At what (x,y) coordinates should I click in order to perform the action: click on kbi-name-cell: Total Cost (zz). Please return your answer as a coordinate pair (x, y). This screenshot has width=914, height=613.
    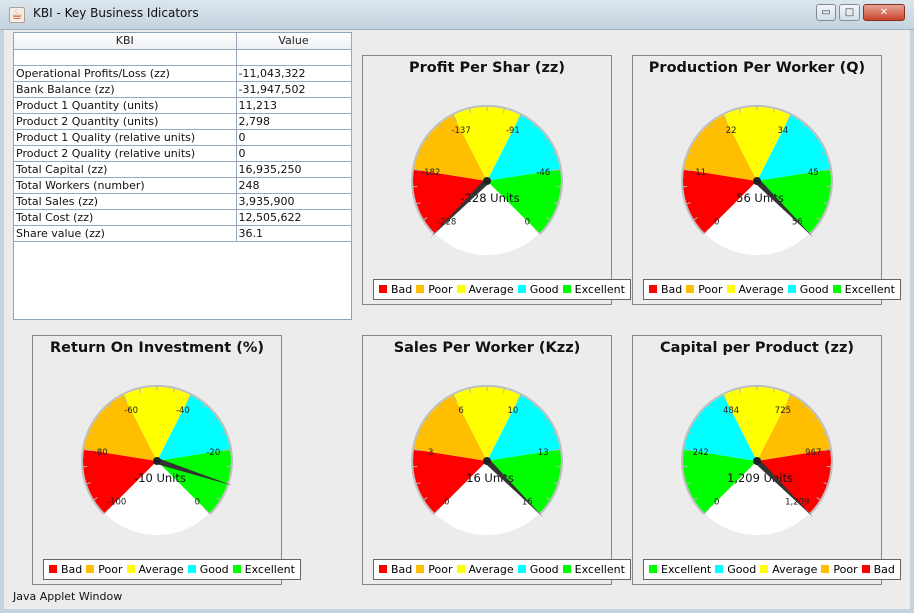
    Looking at the image, I should click on (125, 217).